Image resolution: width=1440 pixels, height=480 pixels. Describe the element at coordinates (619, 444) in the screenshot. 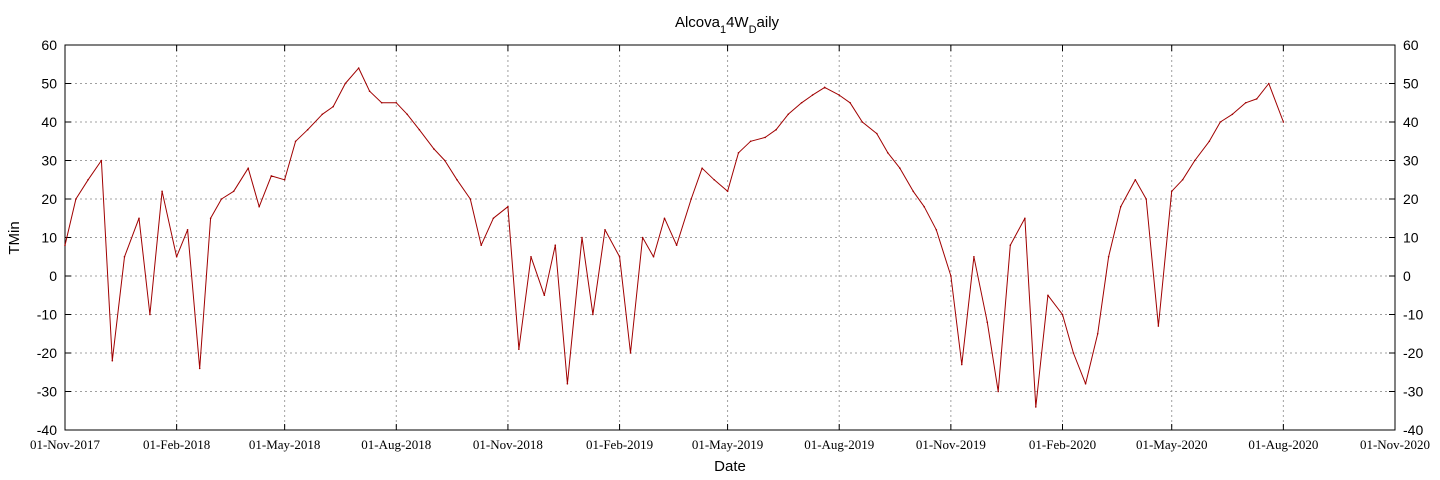

I see `x-tick-label: 01-Feb-2019` at that location.